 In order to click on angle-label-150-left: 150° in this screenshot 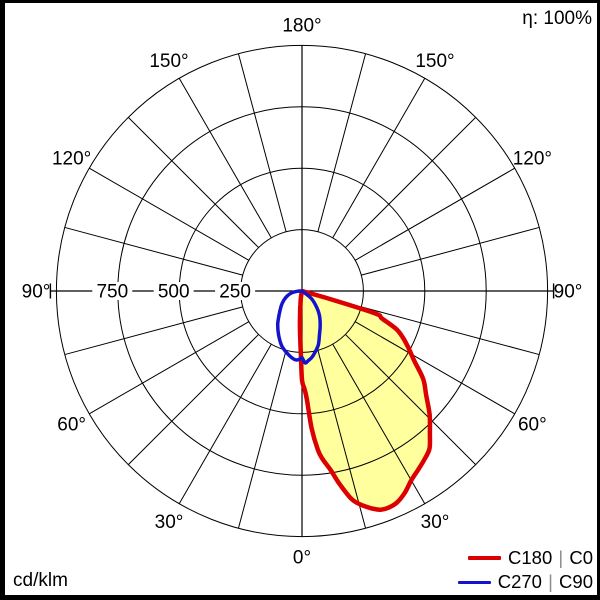, I will do `click(168, 61)`.